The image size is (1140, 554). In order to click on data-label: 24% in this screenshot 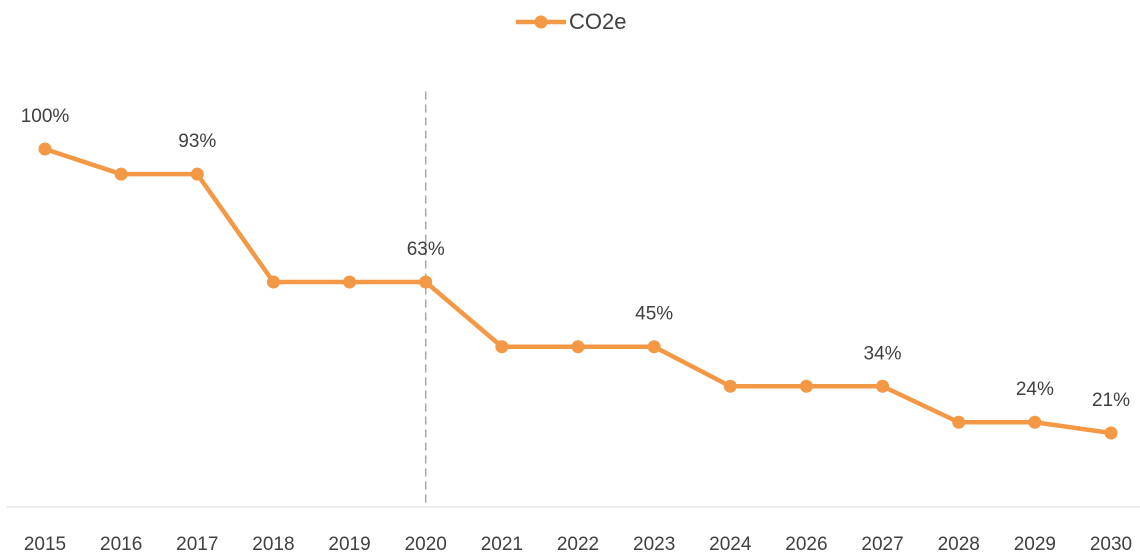, I will do `click(1035, 389)`.